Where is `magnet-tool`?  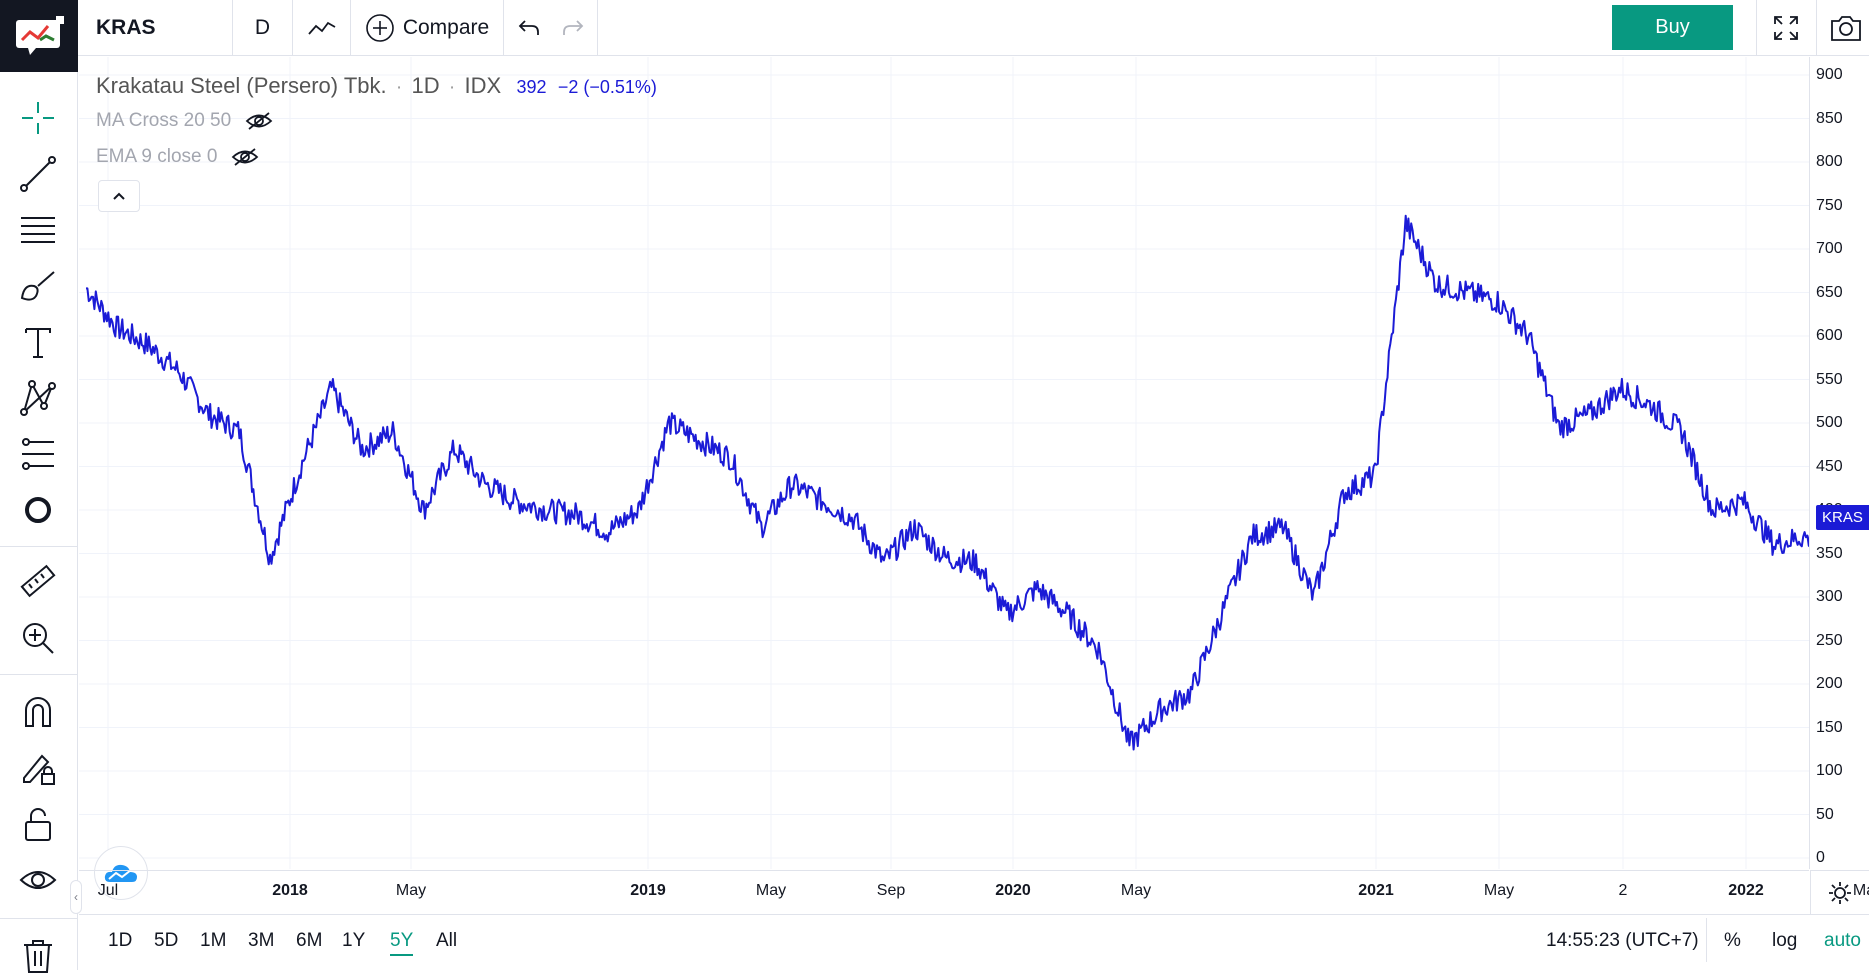
magnet-tool is located at coordinates (38, 712).